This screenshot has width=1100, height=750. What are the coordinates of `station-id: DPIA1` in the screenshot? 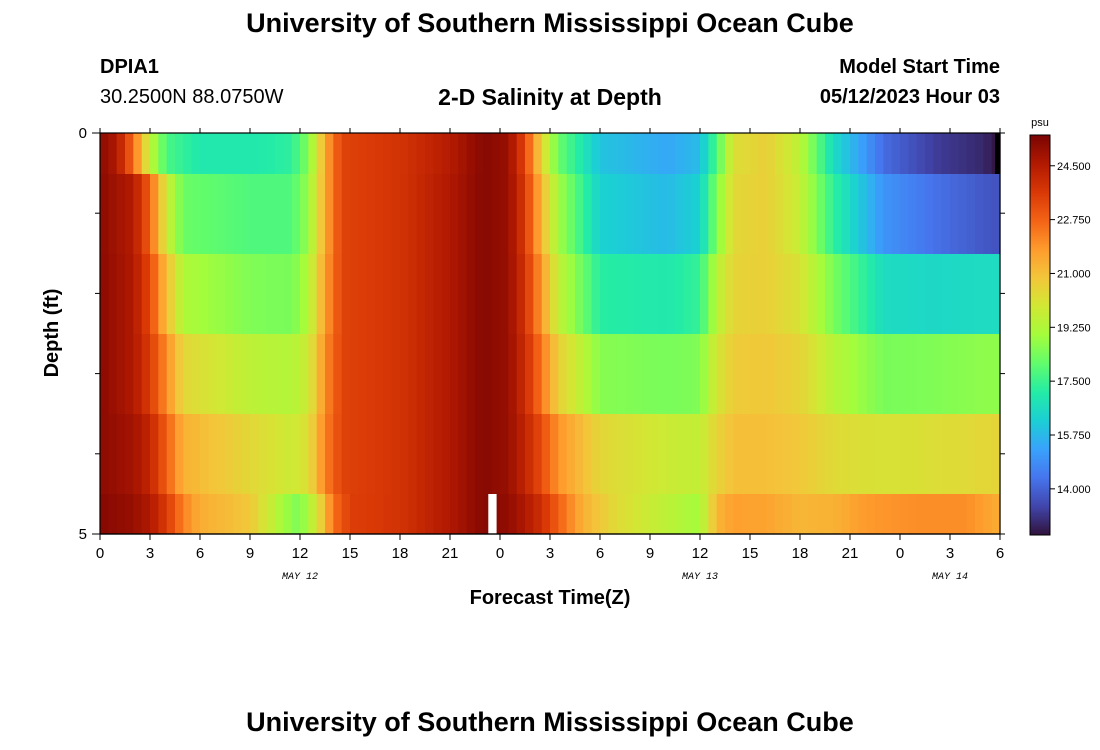 It's located at (129, 67).